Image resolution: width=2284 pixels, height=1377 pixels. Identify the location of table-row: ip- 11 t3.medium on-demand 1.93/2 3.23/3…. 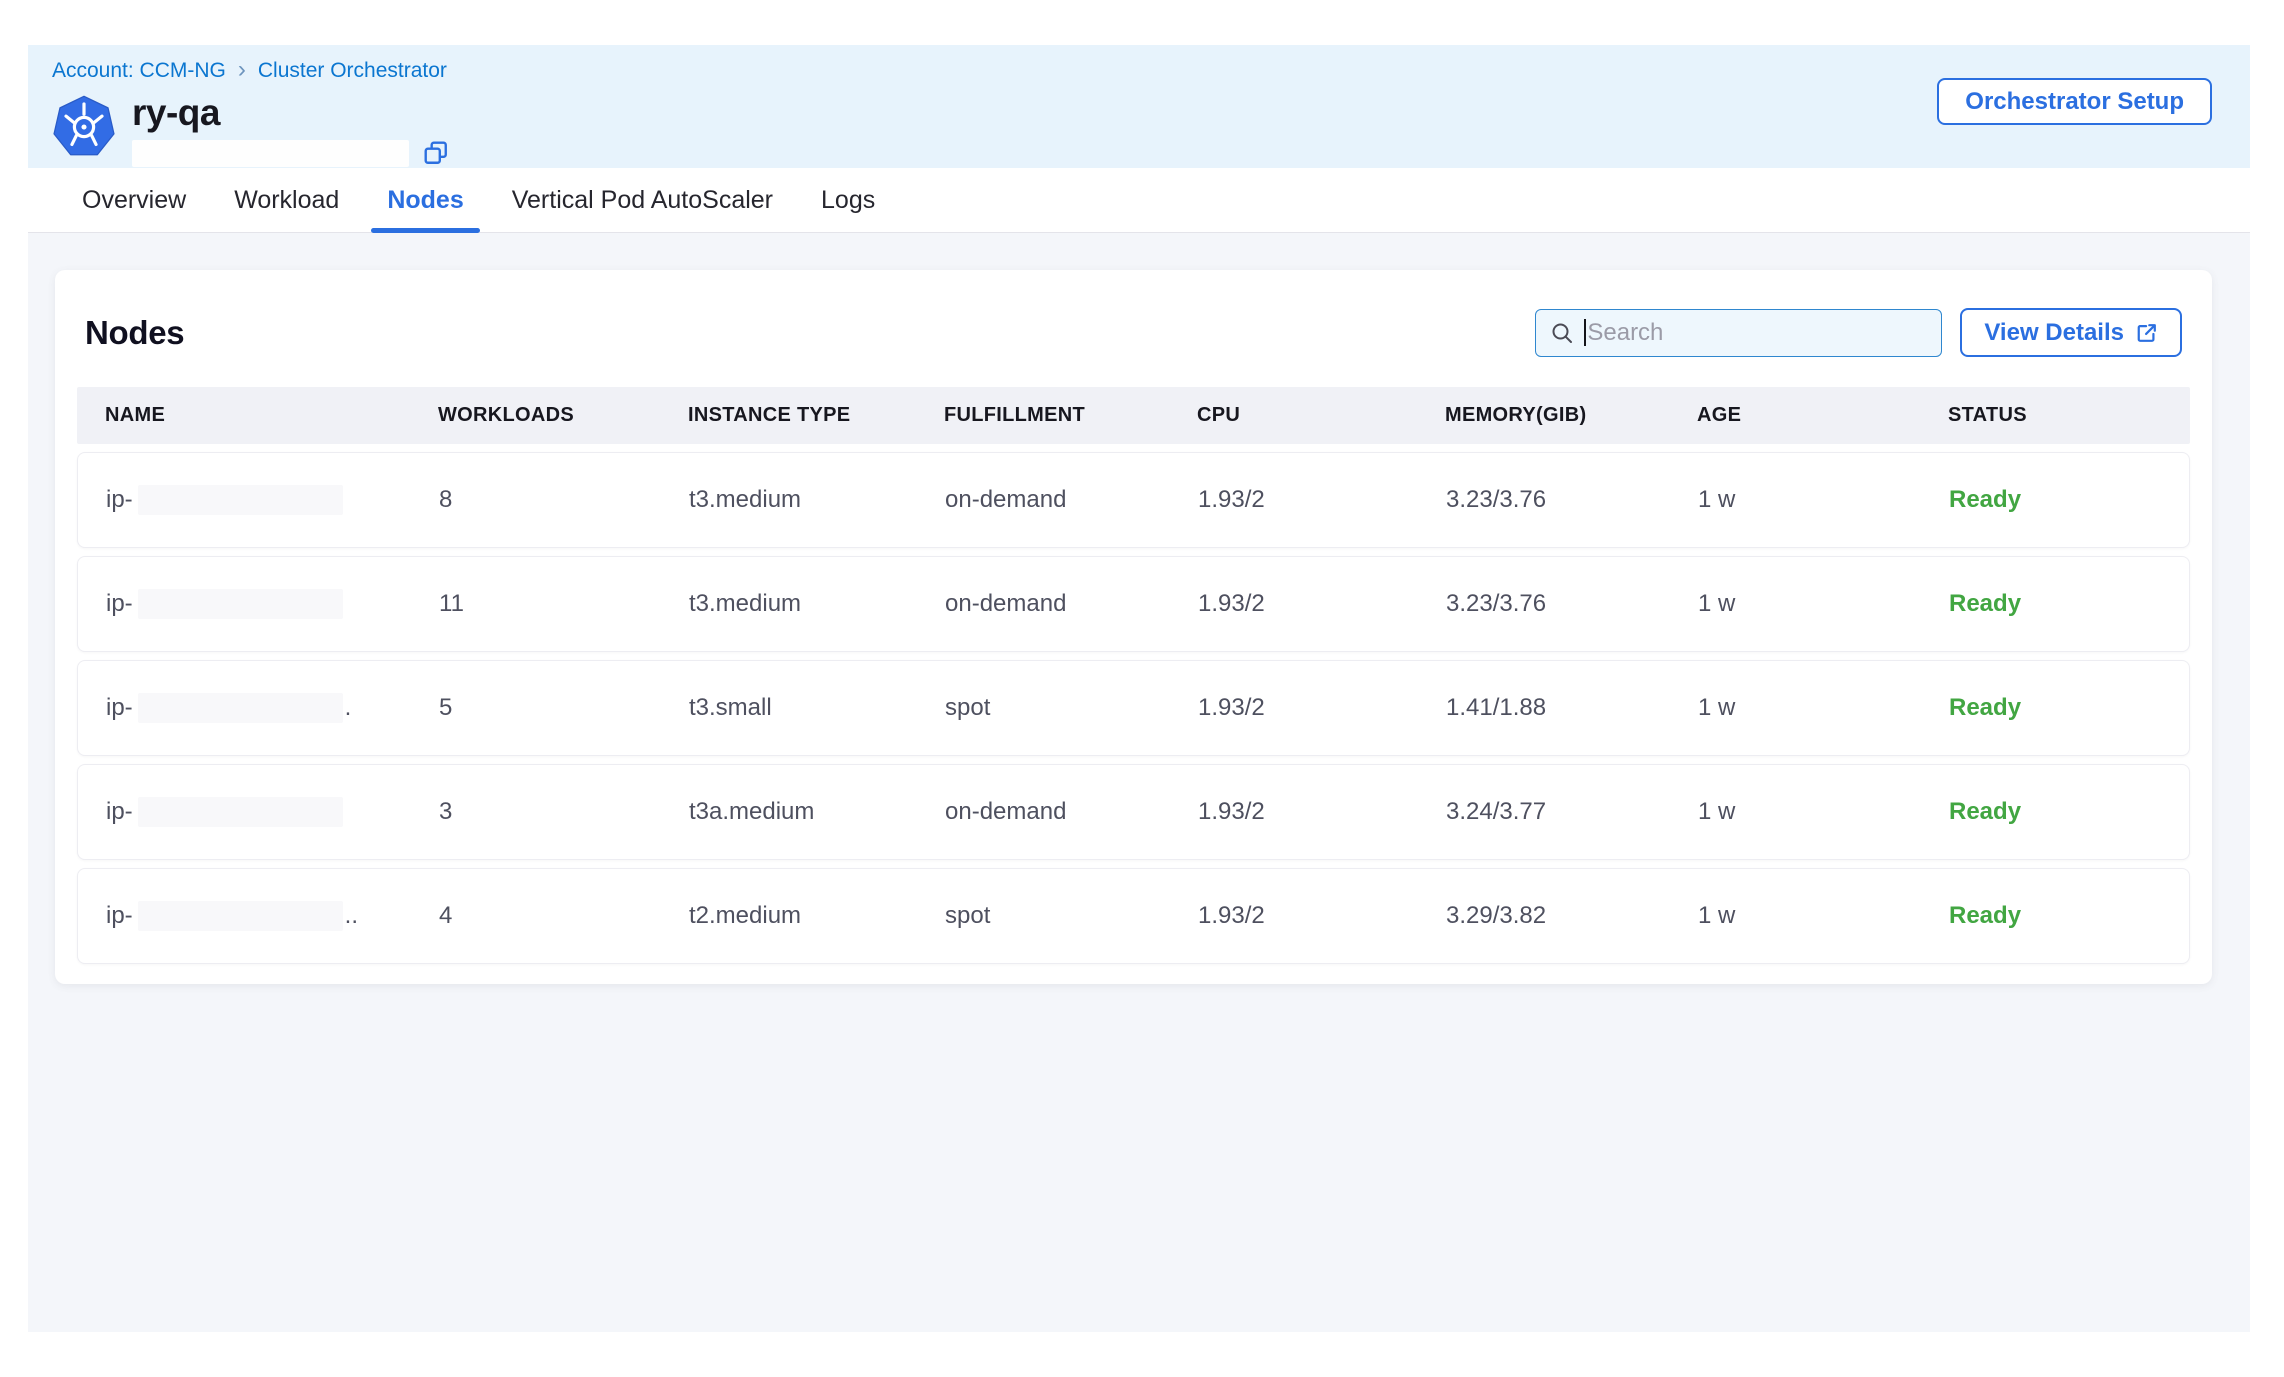
(1133, 604).